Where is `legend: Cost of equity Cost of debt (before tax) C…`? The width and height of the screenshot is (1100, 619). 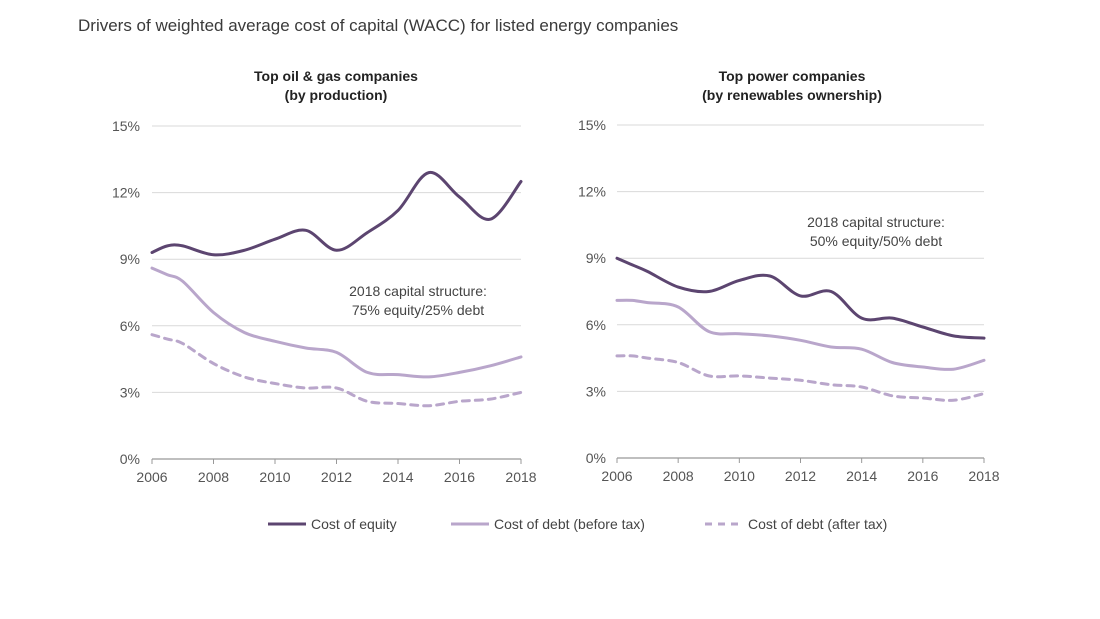
legend: Cost of equity Cost of debt (before tax) C… is located at coordinates (577, 524).